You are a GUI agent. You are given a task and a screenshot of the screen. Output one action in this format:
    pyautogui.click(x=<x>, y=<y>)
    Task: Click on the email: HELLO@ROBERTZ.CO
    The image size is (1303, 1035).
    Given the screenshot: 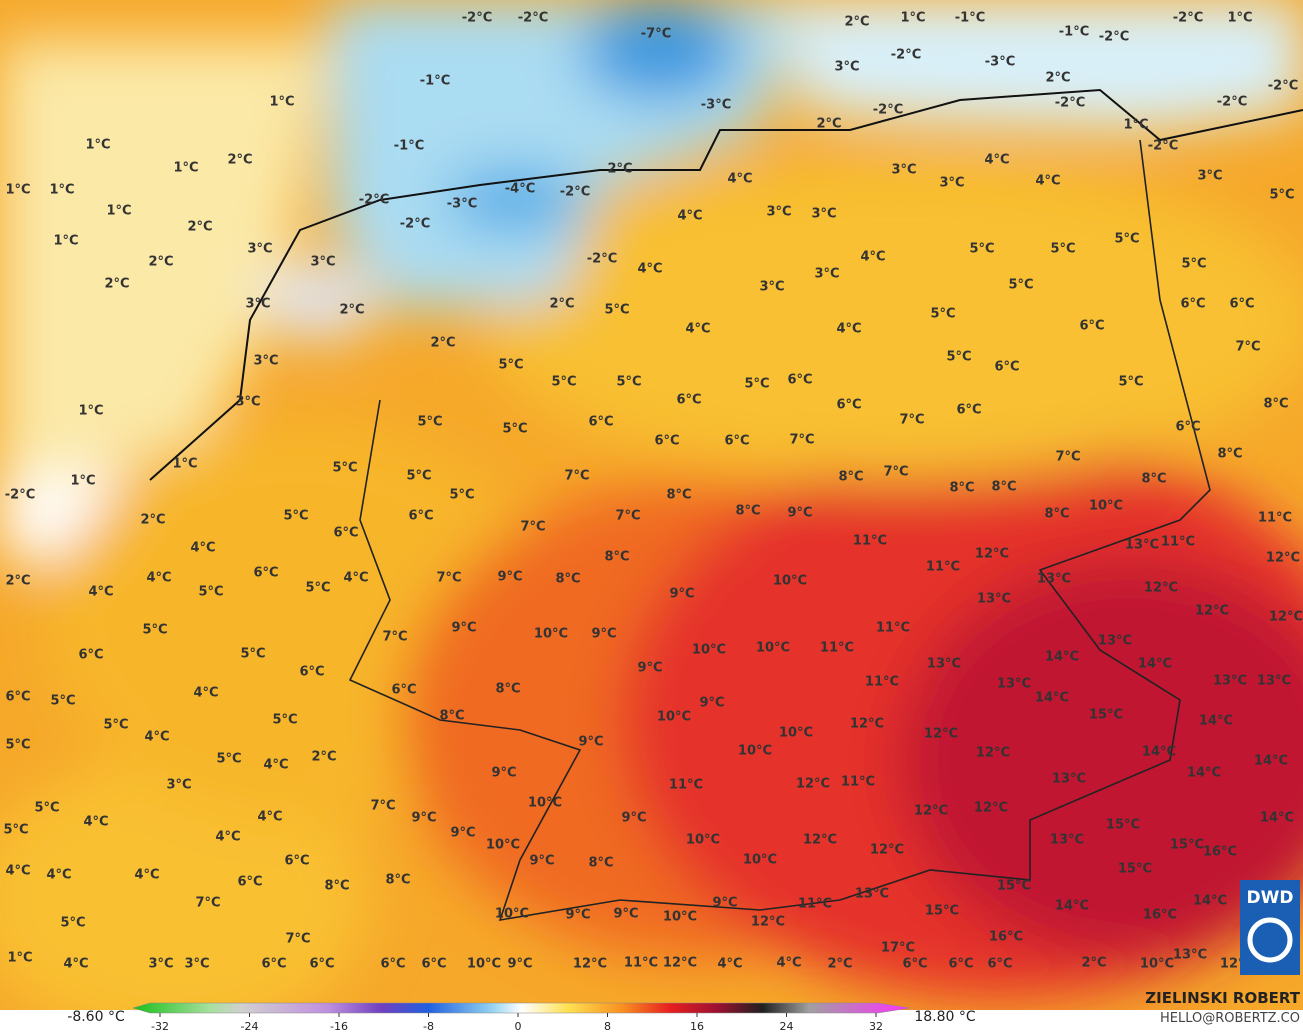 What is the action you would take?
    pyautogui.click(x=1230, y=1018)
    